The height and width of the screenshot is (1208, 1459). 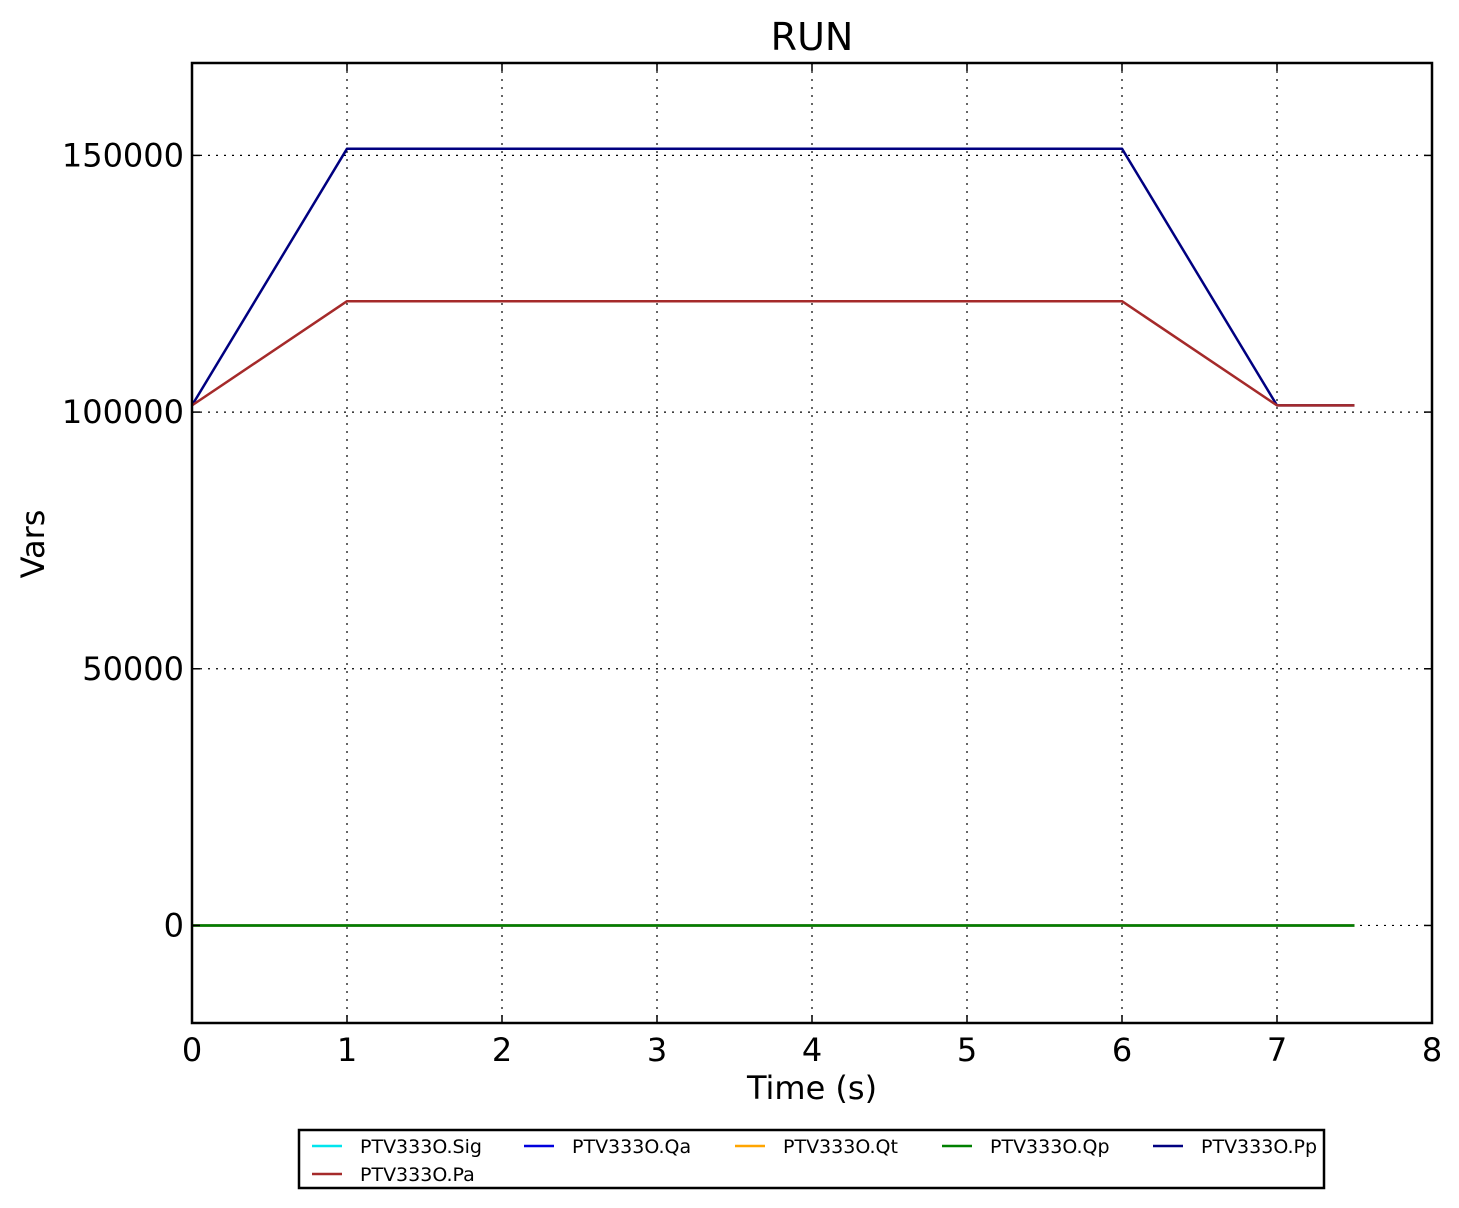 I want to click on legend-label-ptv333o-qp: PTV333O.Qp, so click(x=1050, y=1147).